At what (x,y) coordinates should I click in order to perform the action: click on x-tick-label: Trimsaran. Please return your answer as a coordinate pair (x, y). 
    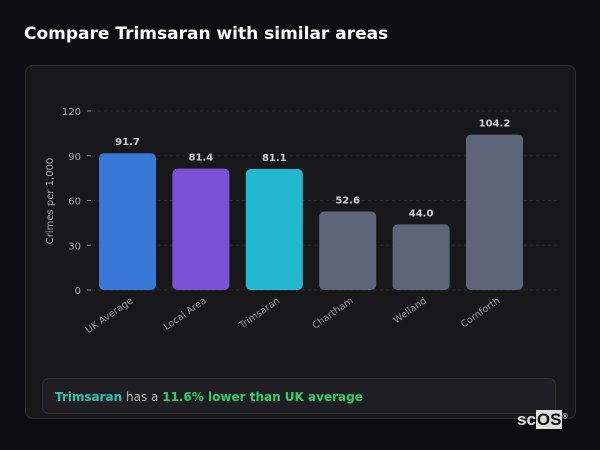
    Looking at the image, I should click on (259, 313).